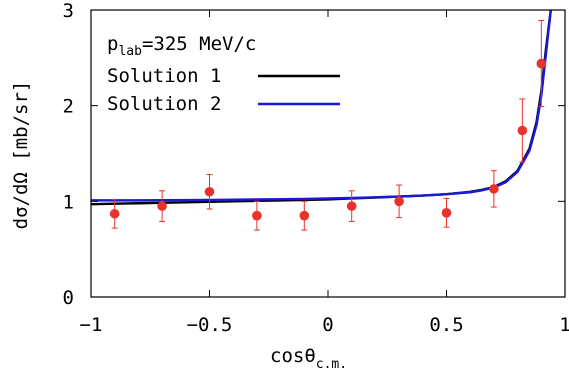 Image resolution: width=569 pixels, height=380 pixels. What do you see at coordinates (91, 325) in the screenshot?
I see `x-tick-label: −1` at bounding box center [91, 325].